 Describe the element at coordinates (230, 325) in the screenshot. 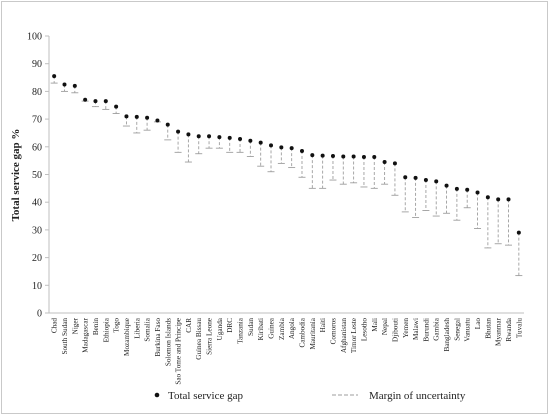

I see `x-tick-label: DRC` at that location.